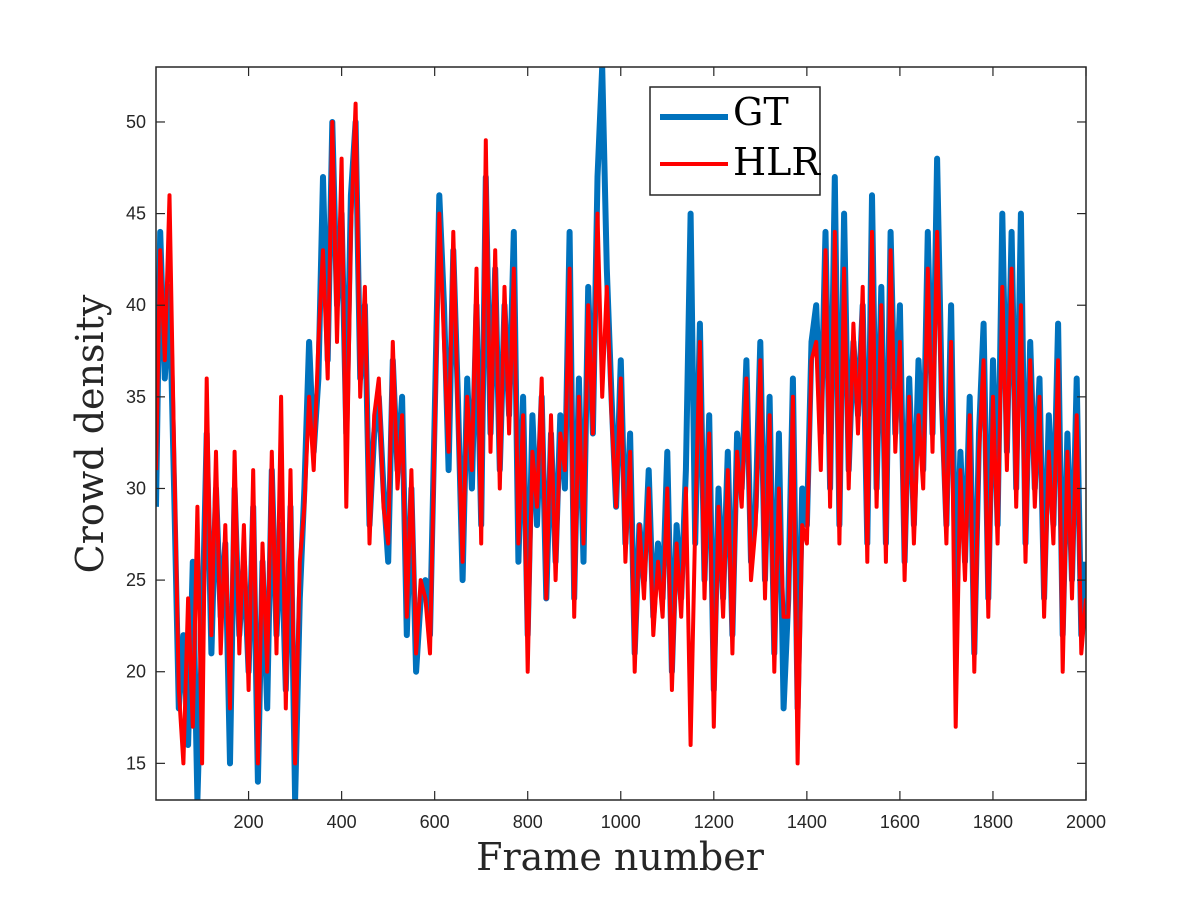 The width and height of the screenshot is (1200, 900). Describe the element at coordinates (528, 822) in the screenshot. I see `x-tick-label: 800` at that location.